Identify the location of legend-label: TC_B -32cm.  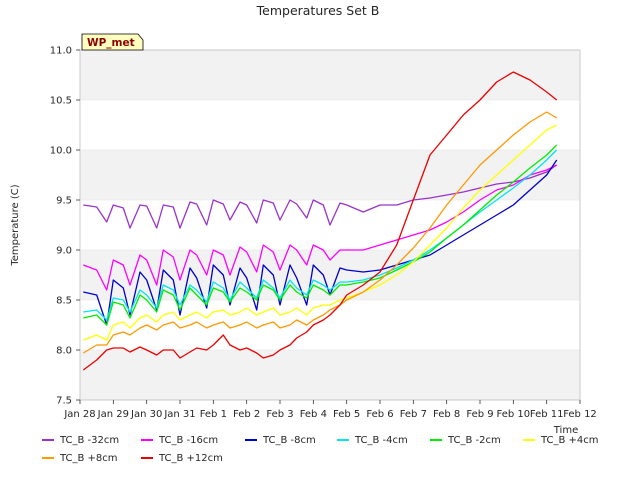
(89, 440).